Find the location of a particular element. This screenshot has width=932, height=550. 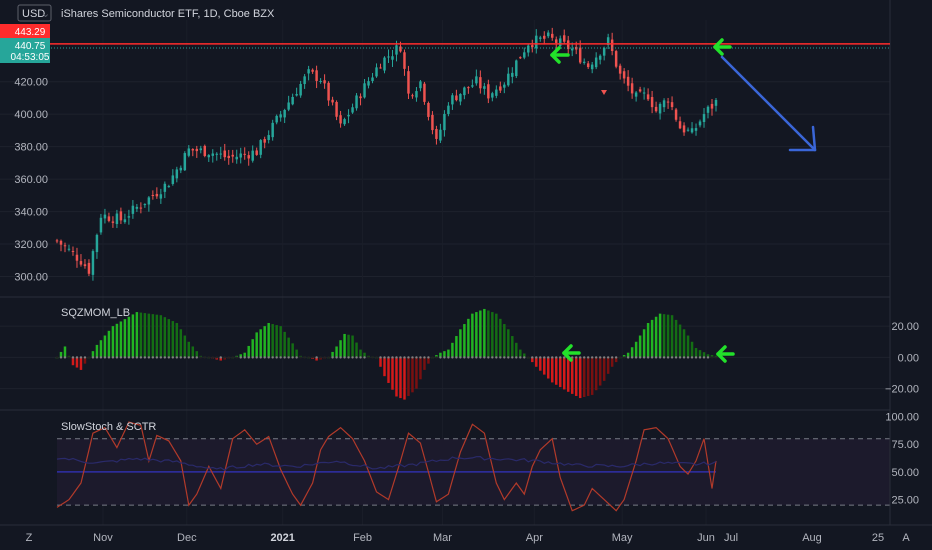

time-tick-label: Apr is located at coordinates (534, 538).